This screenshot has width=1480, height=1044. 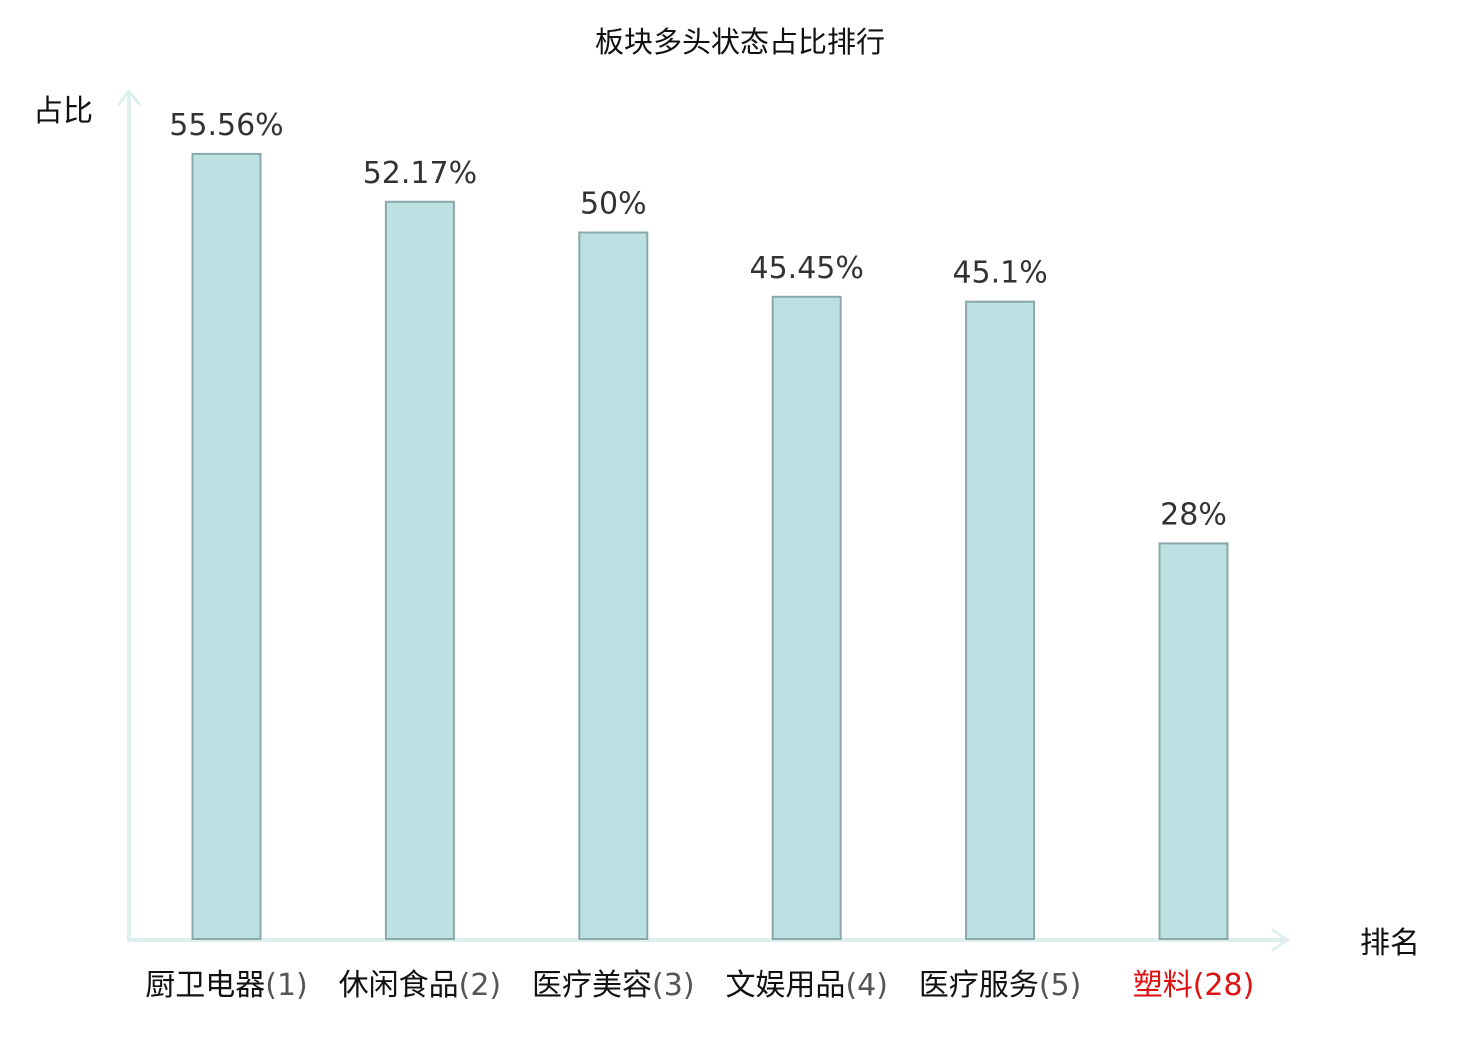 What do you see at coordinates (420, 173) in the screenshot?
I see `value-label: 52.17%` at bounding box center [420, 173].